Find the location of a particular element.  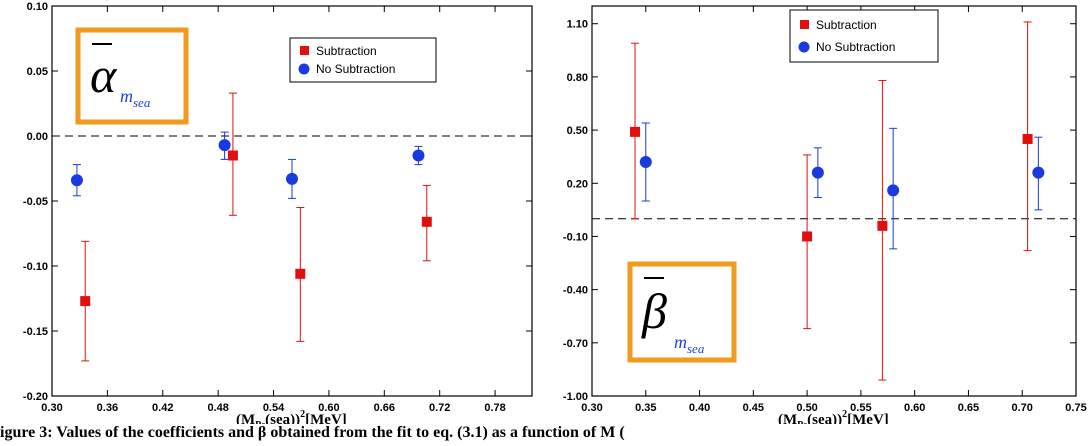

x-tick-label: 0.72 is located at coordinates (439, 408).